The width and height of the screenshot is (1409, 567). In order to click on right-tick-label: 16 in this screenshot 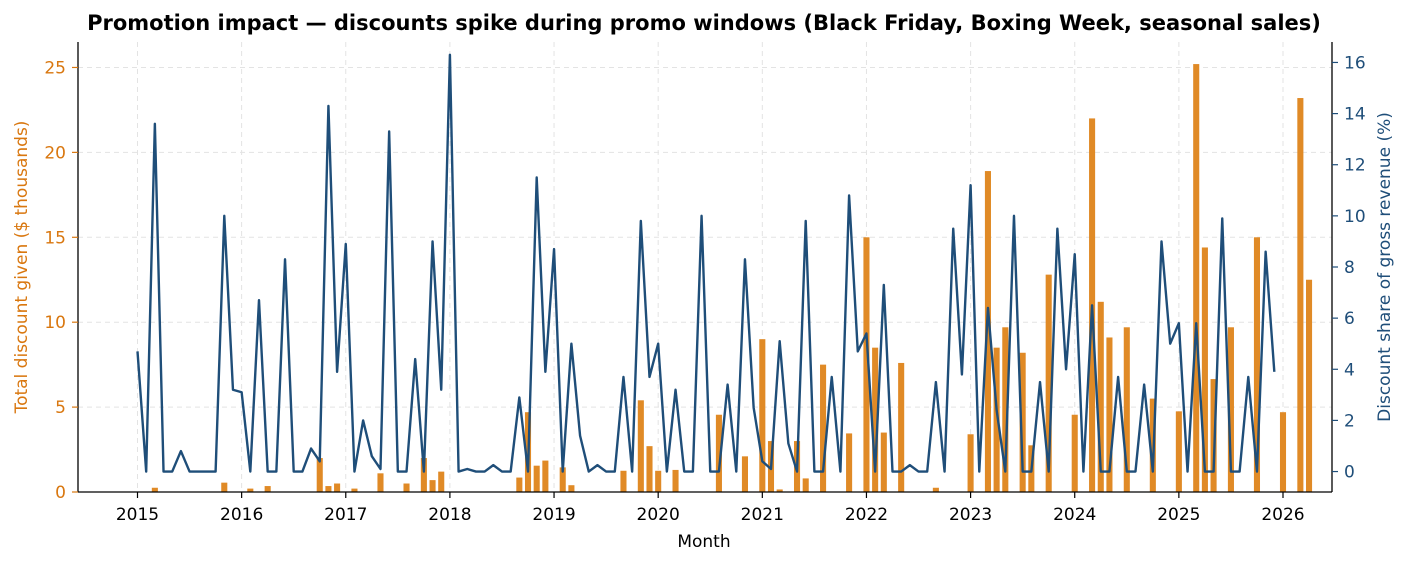, I will do `click(1355, 63)`.